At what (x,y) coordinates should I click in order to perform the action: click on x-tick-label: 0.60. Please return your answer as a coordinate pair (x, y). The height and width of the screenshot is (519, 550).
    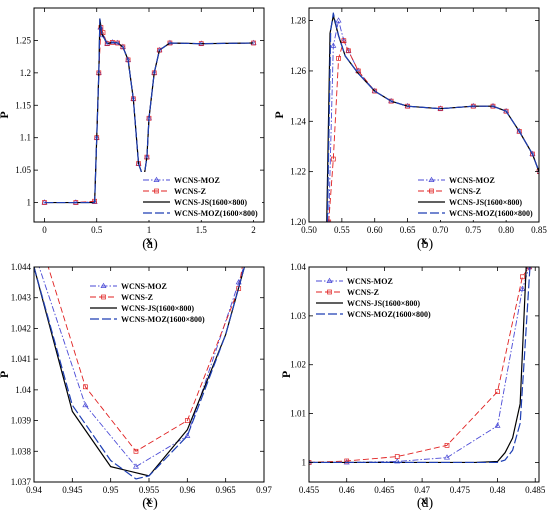
    Looking at the image, I should click on (375, 230).